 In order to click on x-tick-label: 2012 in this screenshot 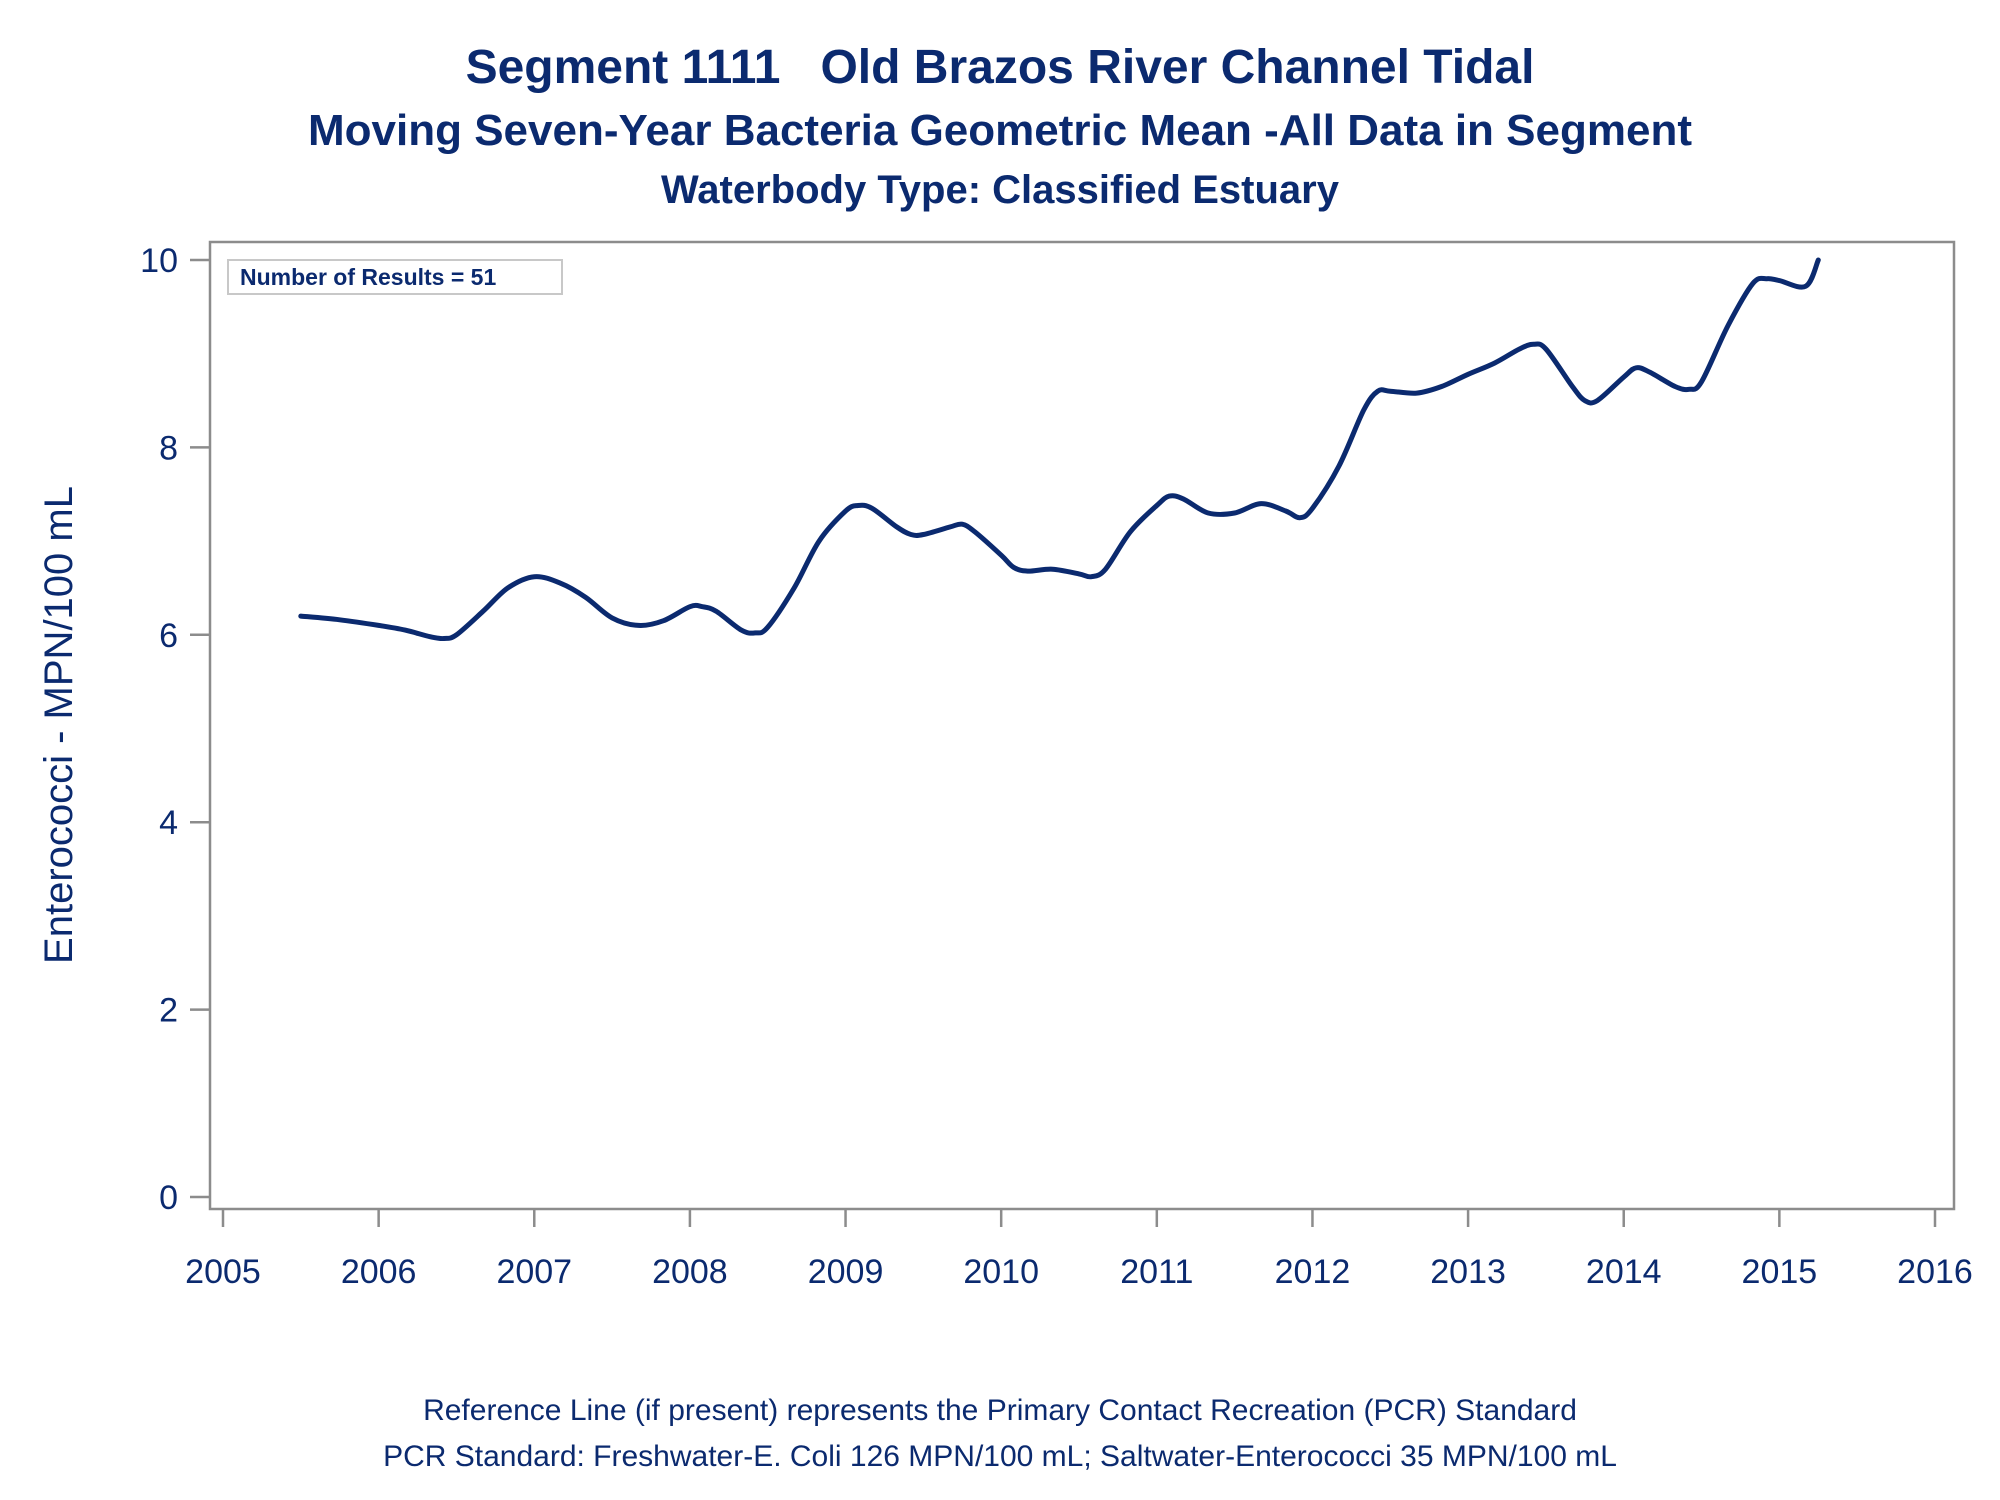, I will do `click(1313, 1272)`.